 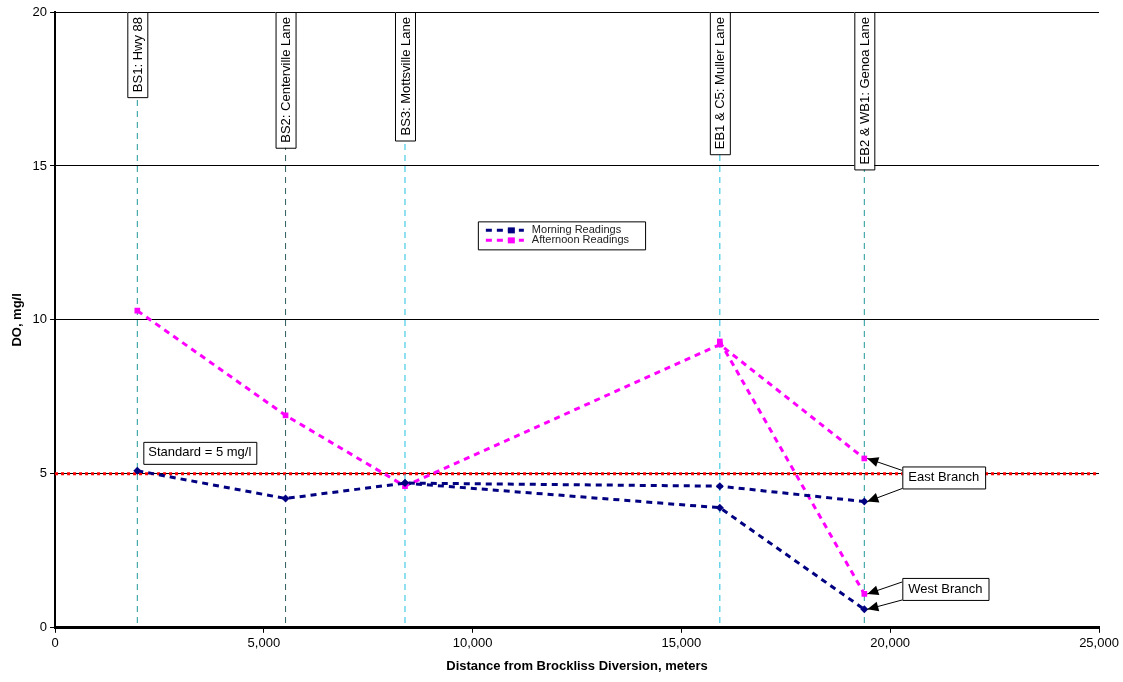 What do you see at coordinates (944, 477) in the screenshot?
I see `annotation: East Branch` at bounding box center [944, 477].